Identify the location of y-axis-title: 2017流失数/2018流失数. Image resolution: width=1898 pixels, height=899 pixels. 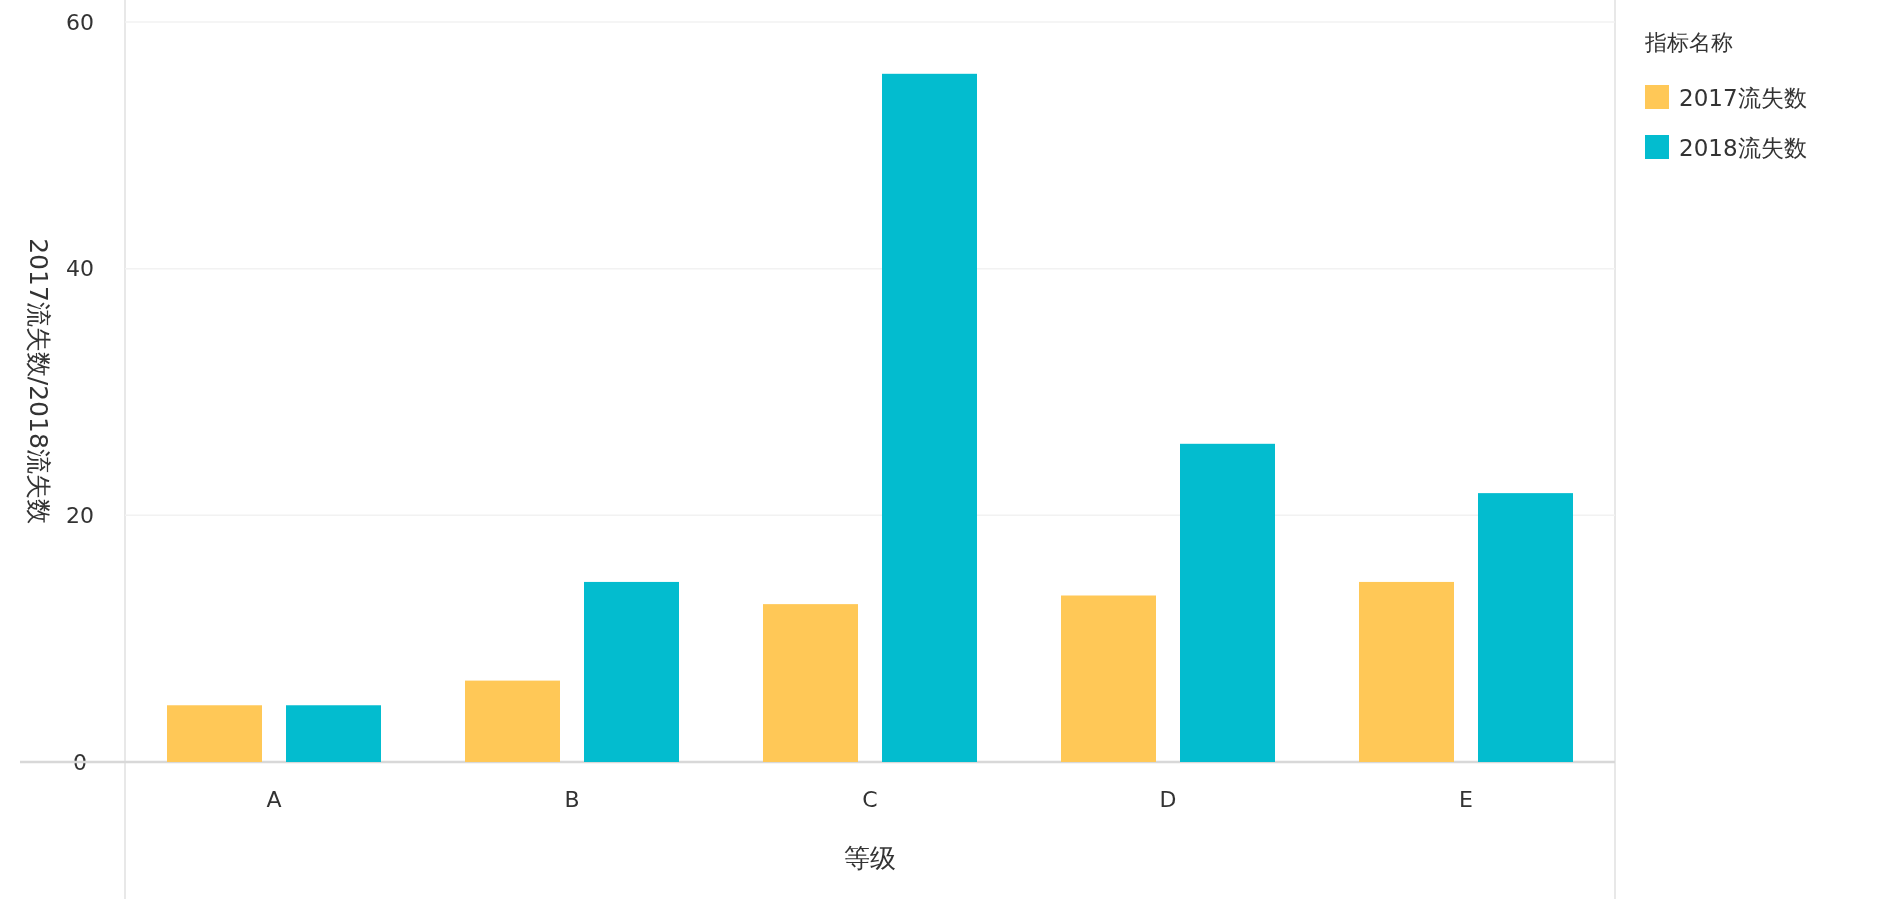
(38, 381).